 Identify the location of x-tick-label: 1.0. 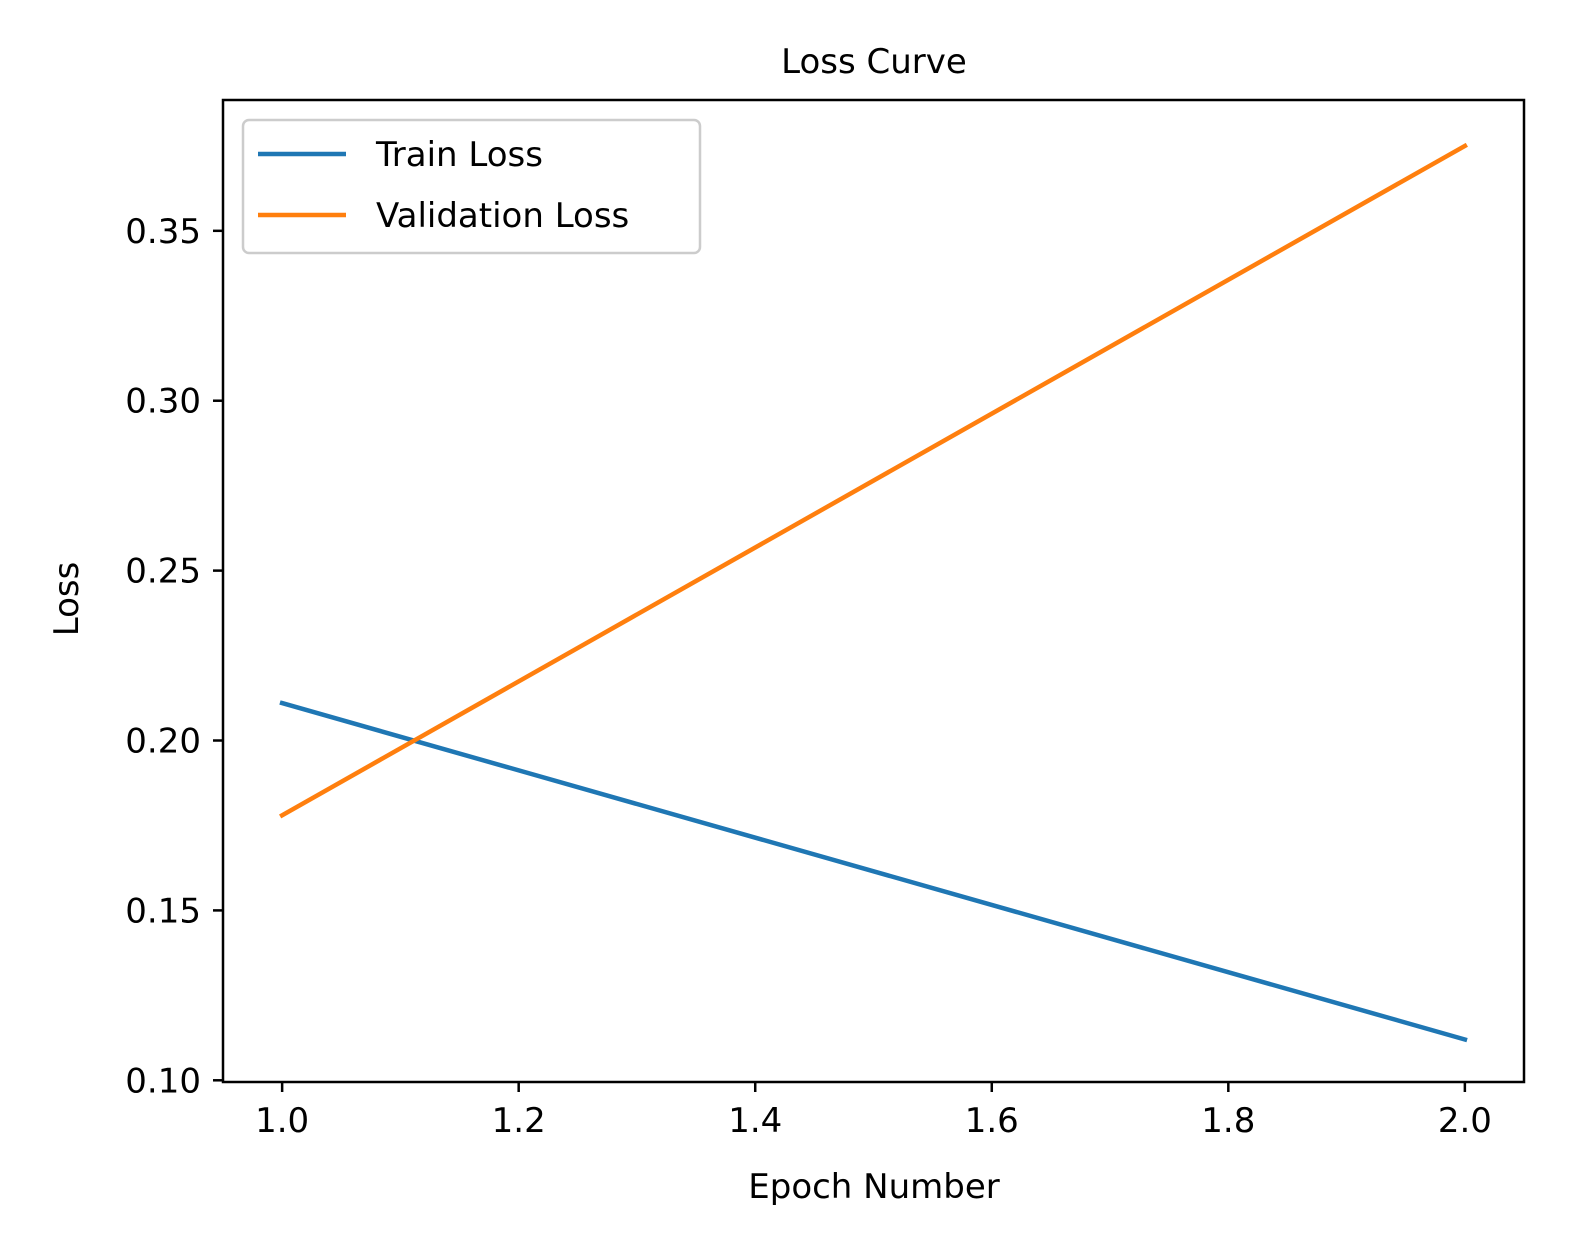
(282, 1121).